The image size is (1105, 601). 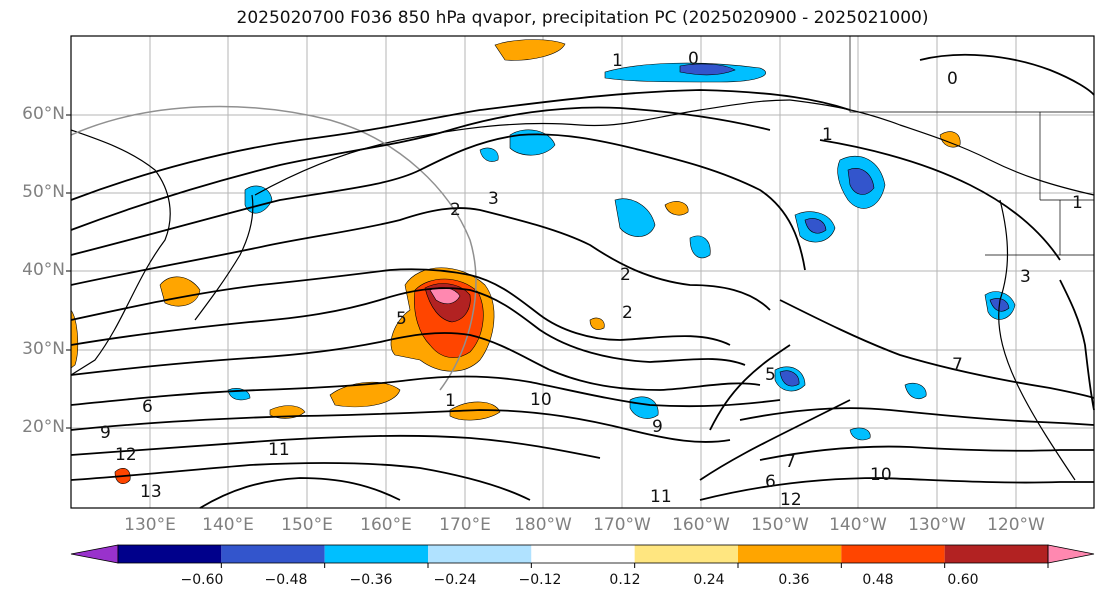 I want to click on lat-label: 30°N, so click(x=43, y=349).